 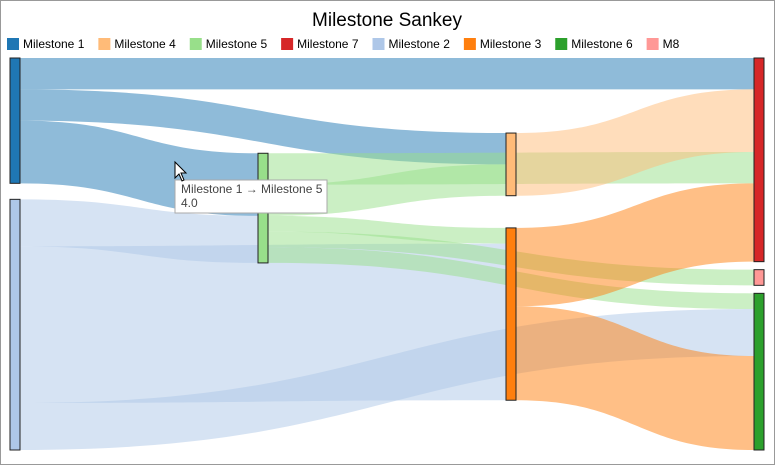 I want to click on legend-label: Milestone 3, so click(x=511, y=44).